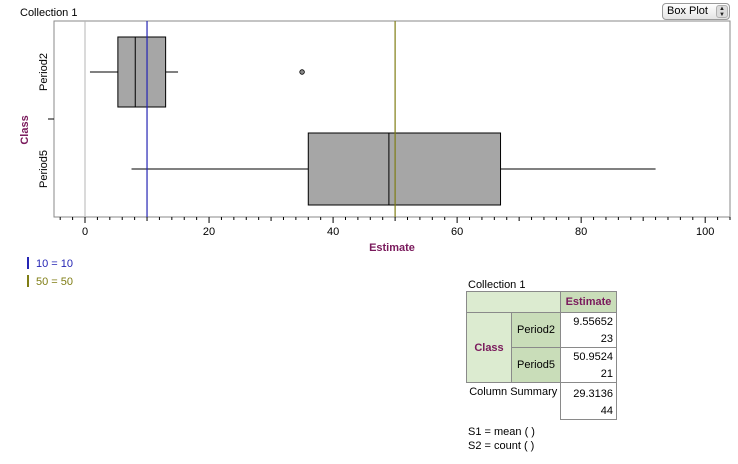  Describe the element at coordinates (457, 232) in the screenshot. I see `x-tick-label: 60` at that location.